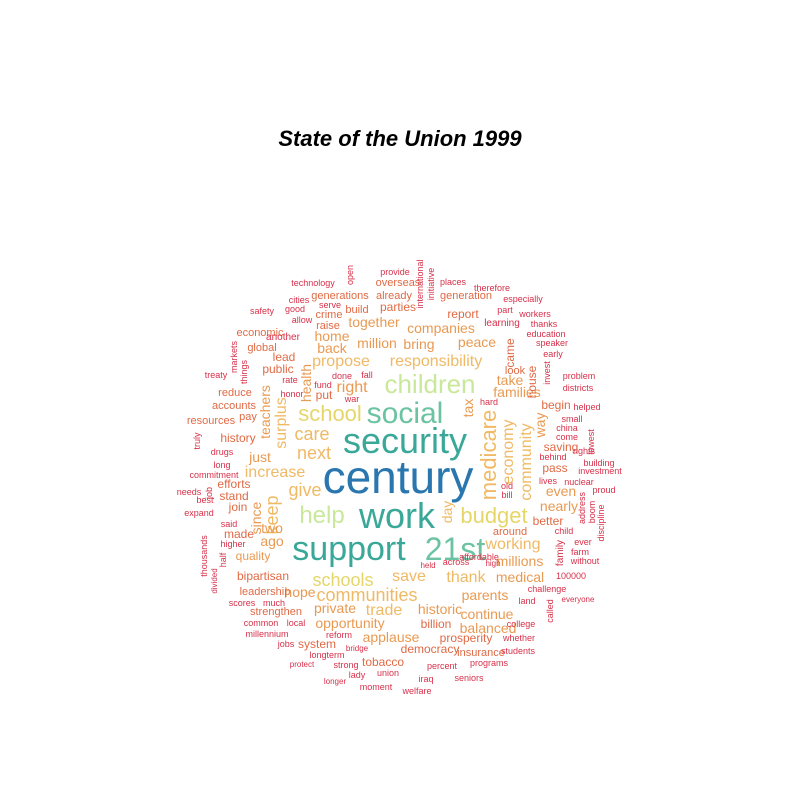 The height and width of the screenshot is (800, 800). I want to click on cloud-word-school: school, so click(330, 413).